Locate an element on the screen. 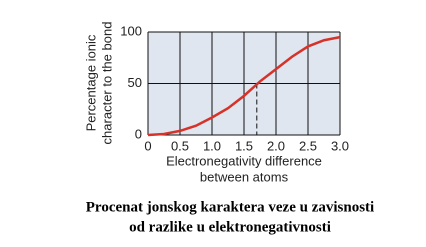  x-tick-label: 3.0 is located at coordinates (340, 145).